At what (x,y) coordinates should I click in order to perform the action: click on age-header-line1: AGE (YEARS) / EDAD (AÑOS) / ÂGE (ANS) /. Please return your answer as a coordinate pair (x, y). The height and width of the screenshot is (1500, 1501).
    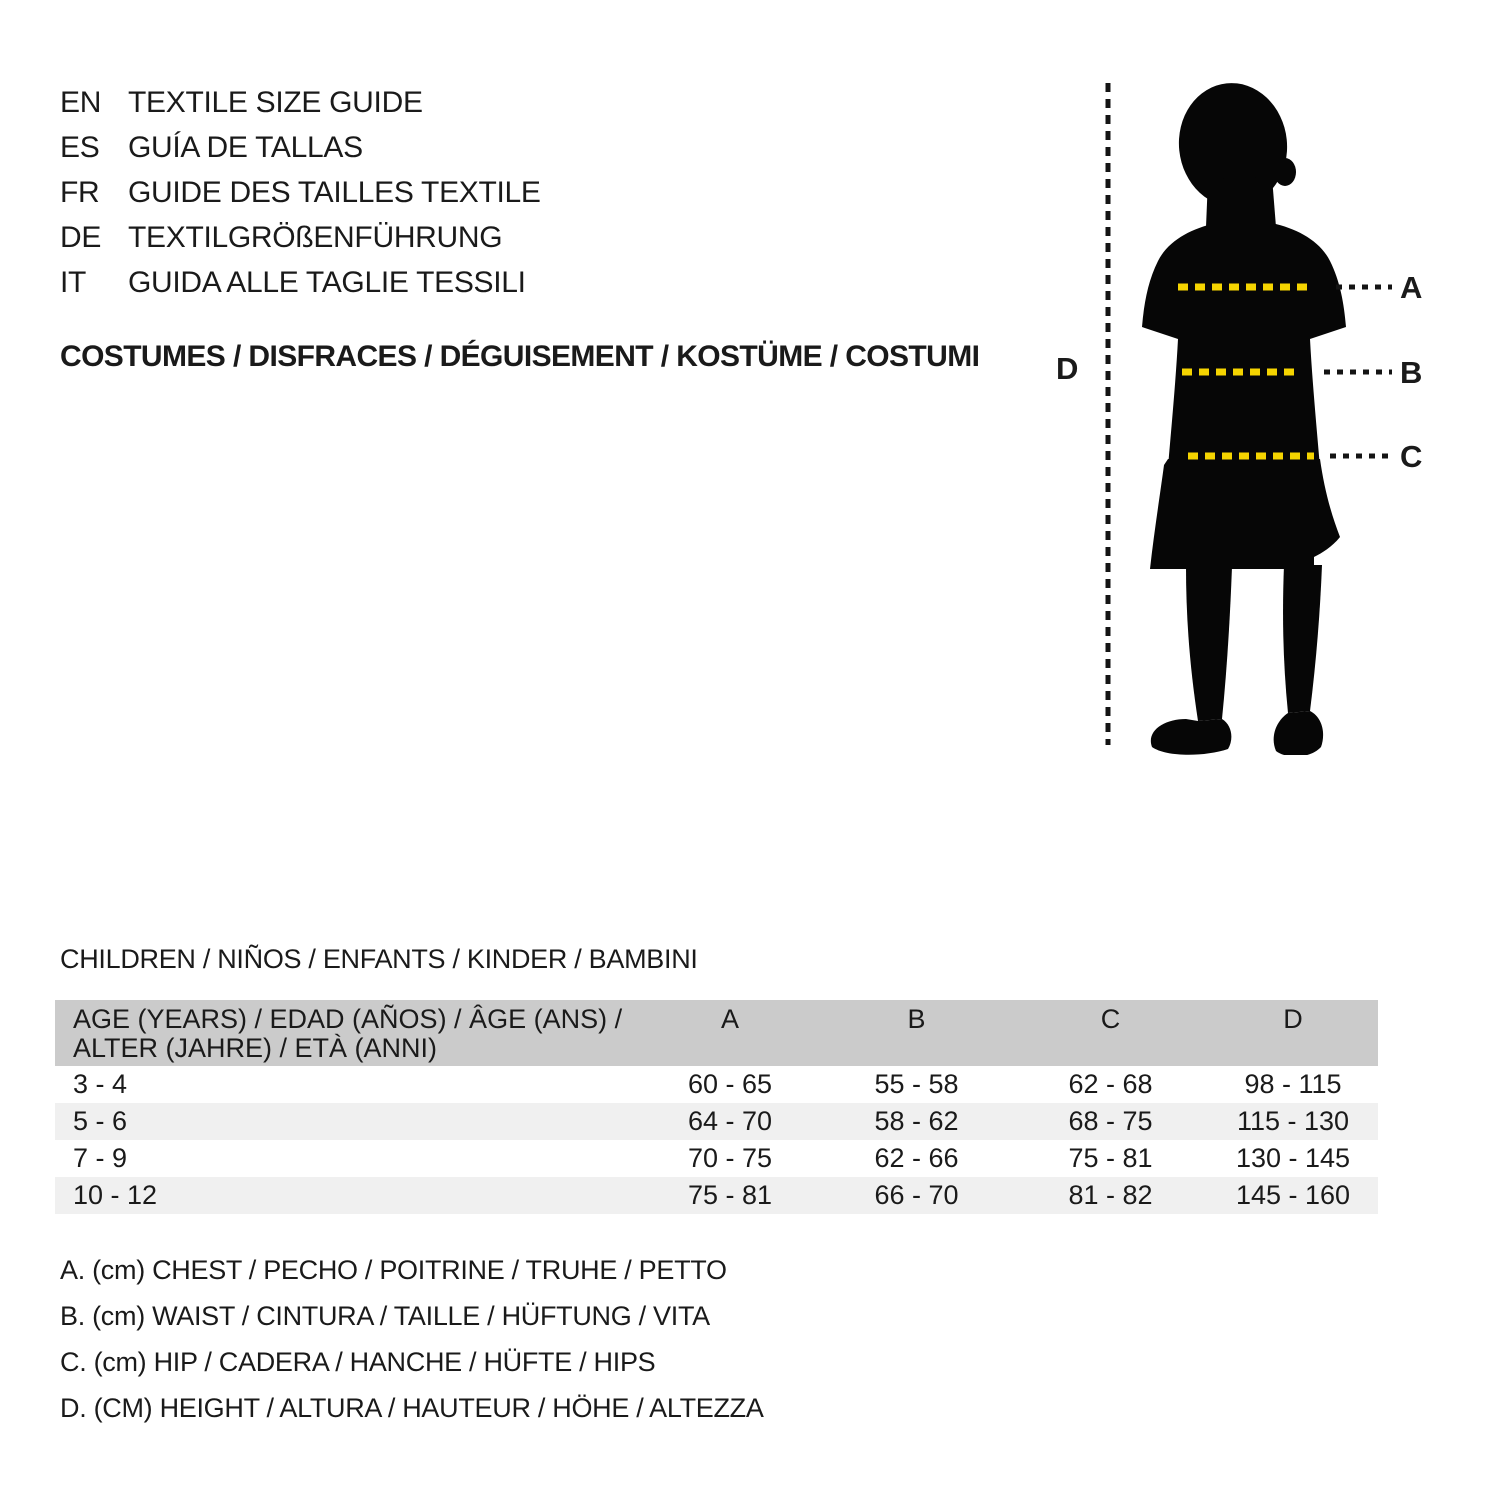
    Looking at the image, I should click on (348, 1019).